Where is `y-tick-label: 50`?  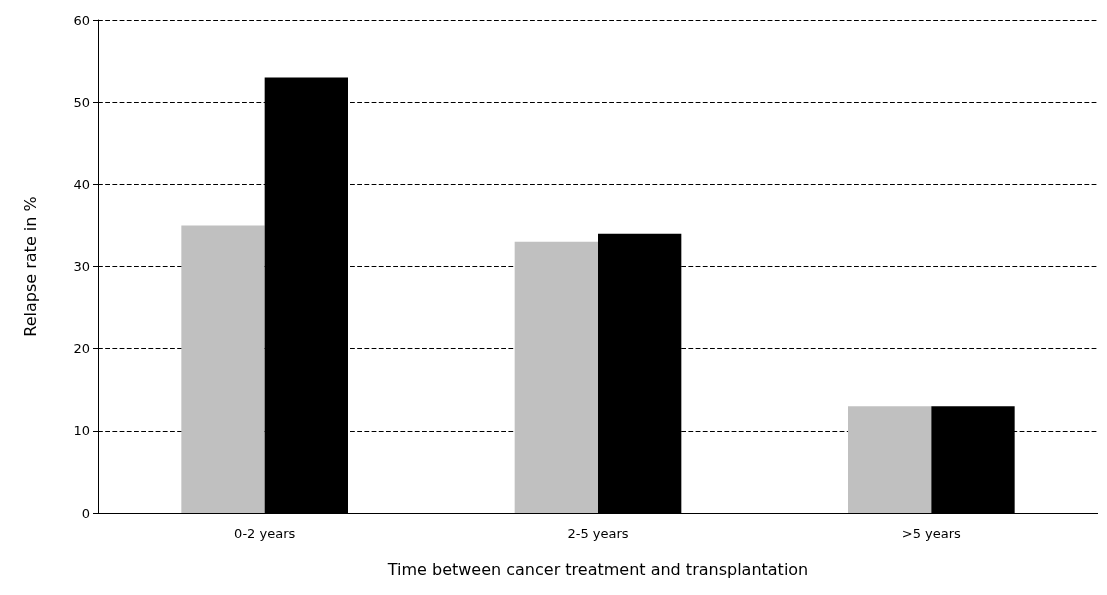
y-tick-label: 50 is located at coordinates (81, 102).